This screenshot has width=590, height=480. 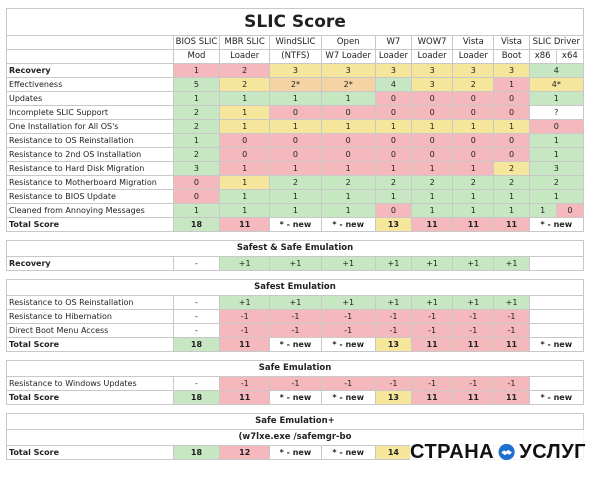 What do you see at coordinates (90, 84) in the screenshot?
I see `row-label: Effectiveness` at bounding box center [90, 84].